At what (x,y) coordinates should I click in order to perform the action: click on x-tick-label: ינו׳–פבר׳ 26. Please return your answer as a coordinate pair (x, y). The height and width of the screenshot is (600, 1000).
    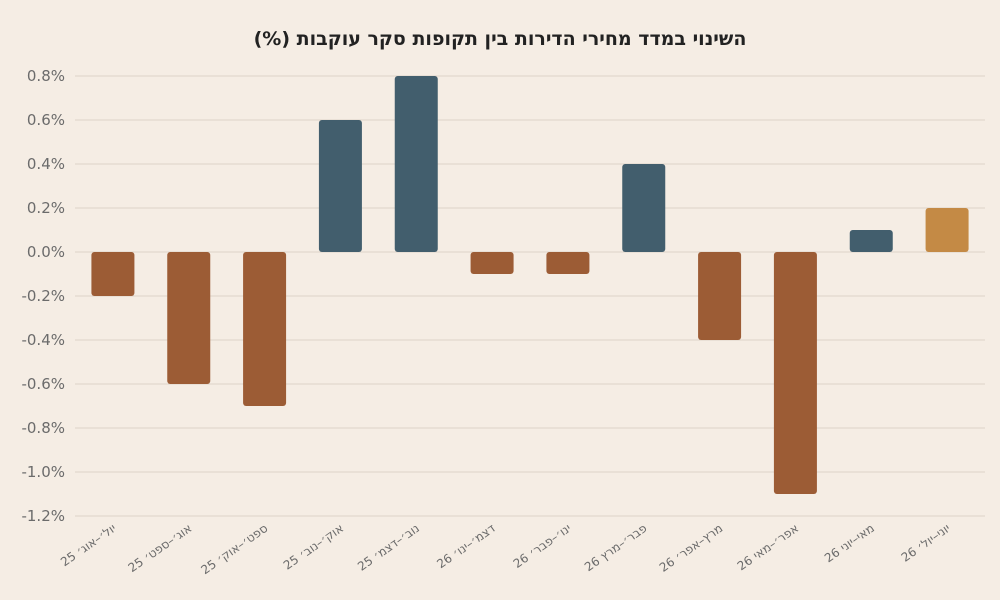
    Looking at the image, I should click on (542, 546).